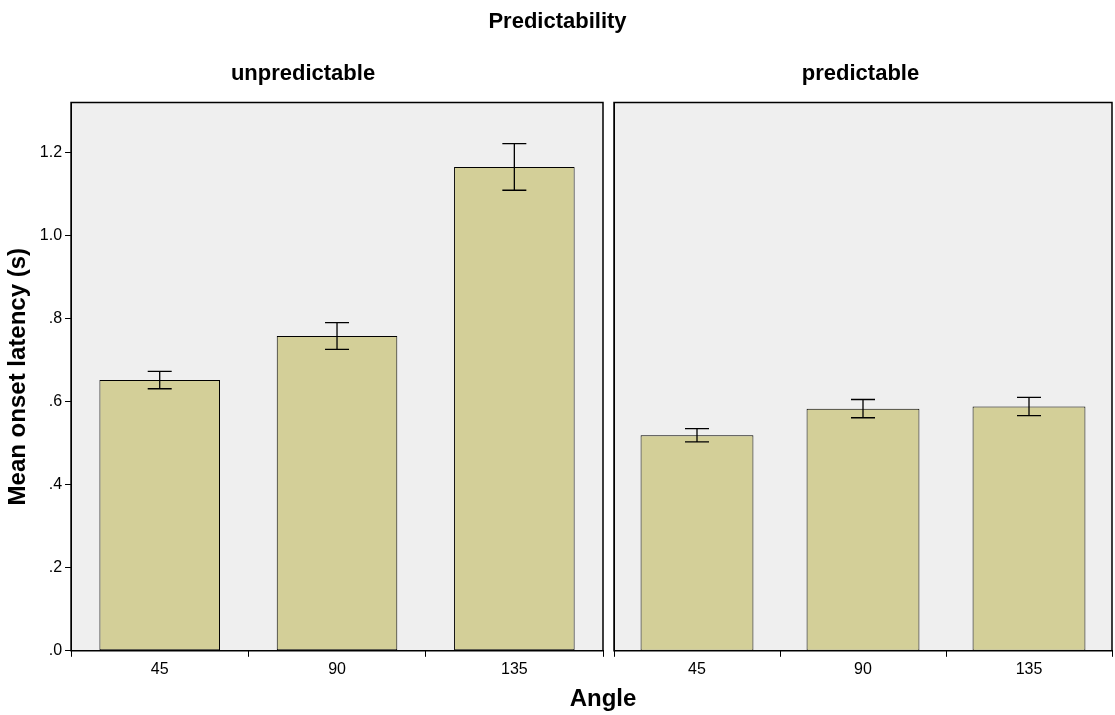 This screenshot has width=1115, height=715. What do you see at coordinates (51, 234) in the screenshot?
I see `y-tick-label: 1.0` at bounding box center [51, 234].